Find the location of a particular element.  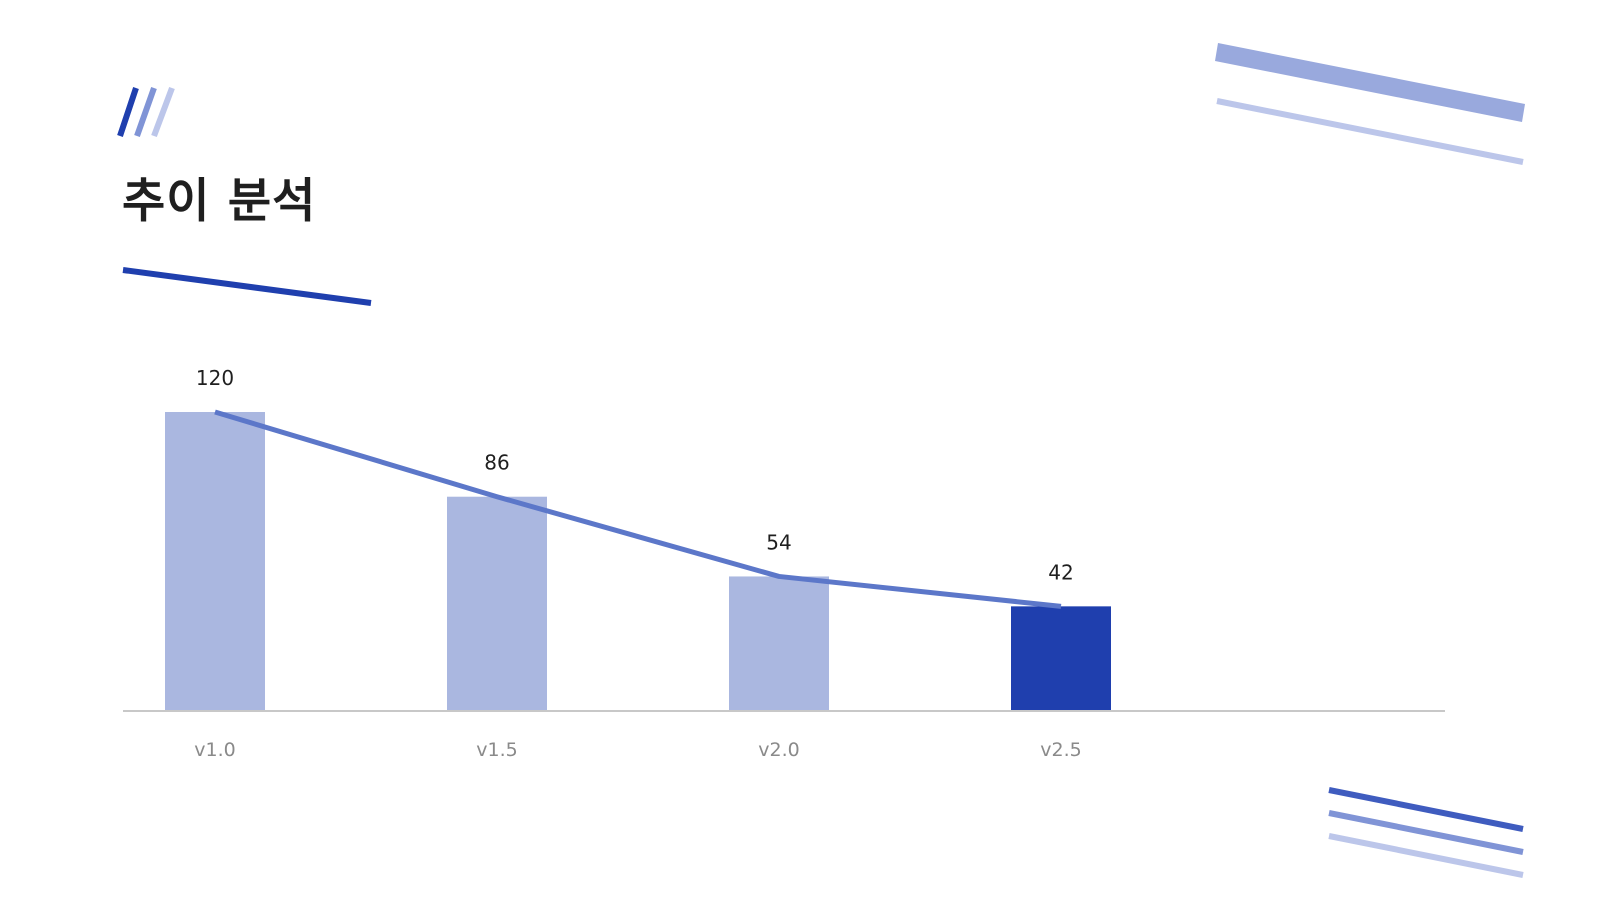

title-underline is located at coordinates (247, 286).